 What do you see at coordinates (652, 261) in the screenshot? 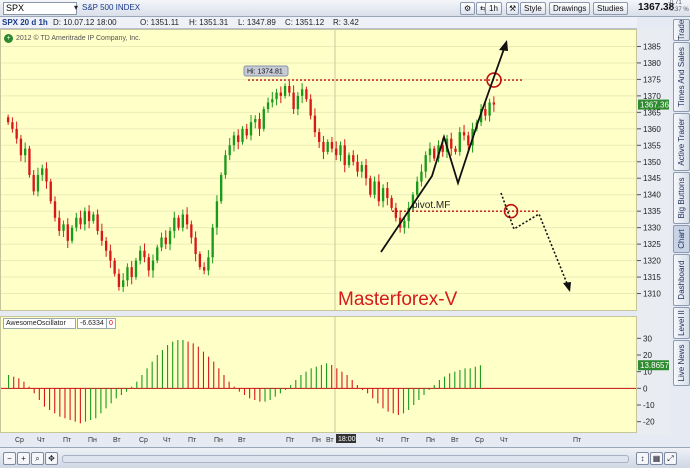
I see `price-tick-label: 1320` at bounding box center [652, 261].